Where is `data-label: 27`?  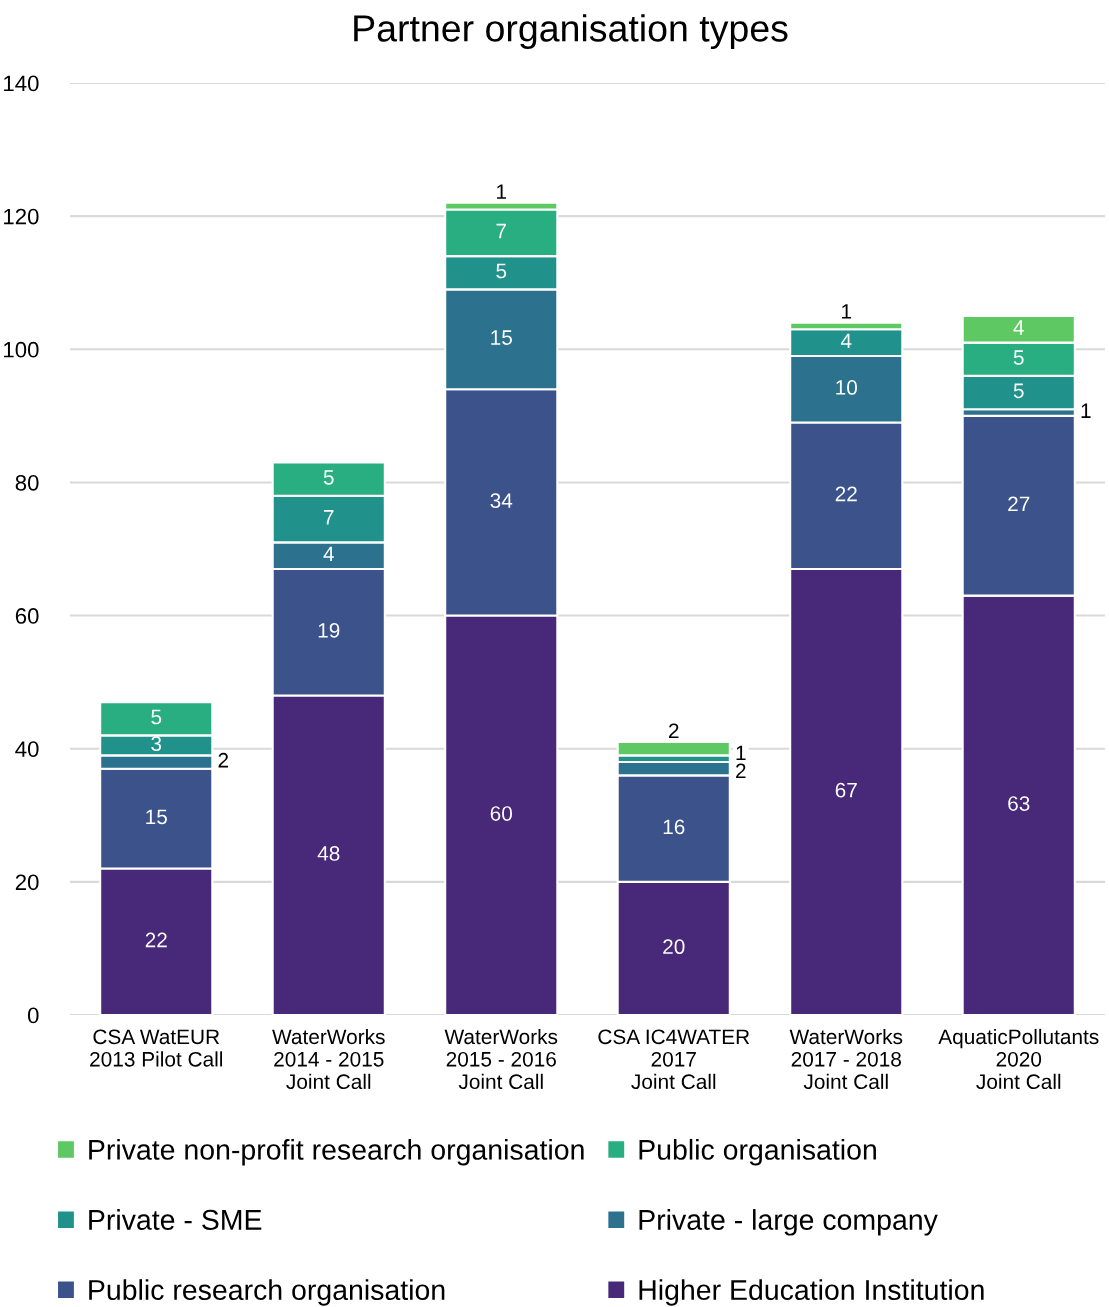 data-label: 27 is located at coordinates (1019, 504).